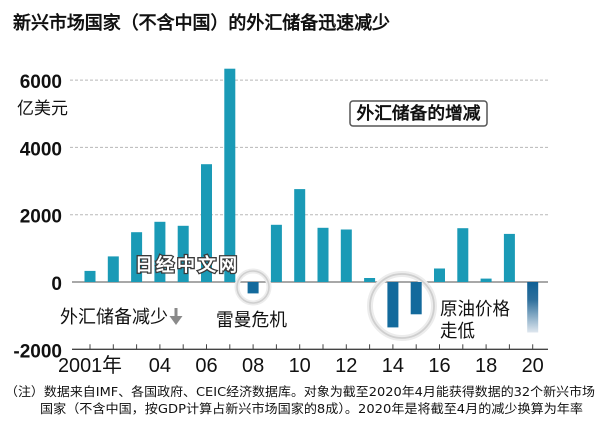 The width and height of the screenshot is (600, 424). What do you see at coordinates (41, 217) in the screenshot?
I see `y-tick-label: 2000` at bounding box center [41, 217].